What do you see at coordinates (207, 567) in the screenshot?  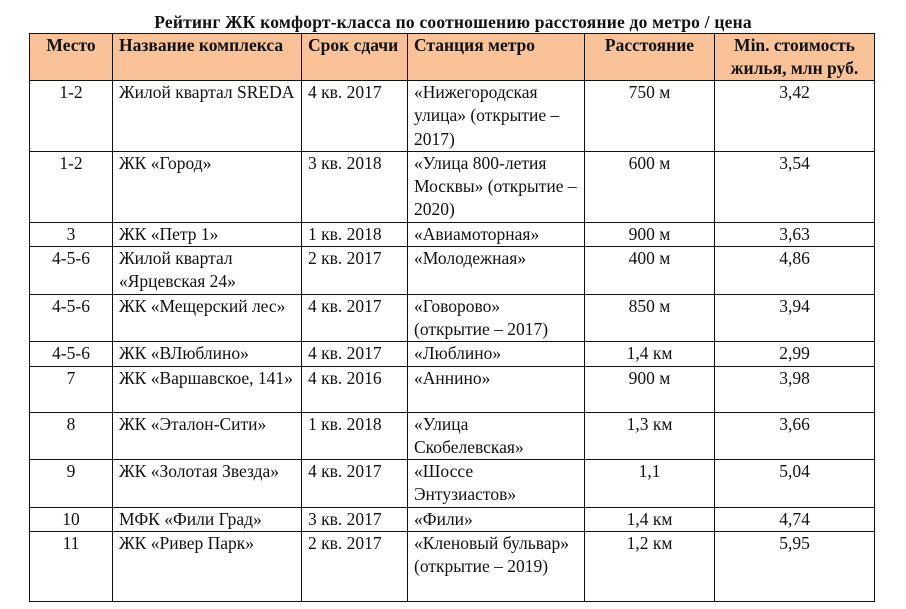 I see `cell-name: ЖК «Ривер Парк»` at bounding box center [207, 567].